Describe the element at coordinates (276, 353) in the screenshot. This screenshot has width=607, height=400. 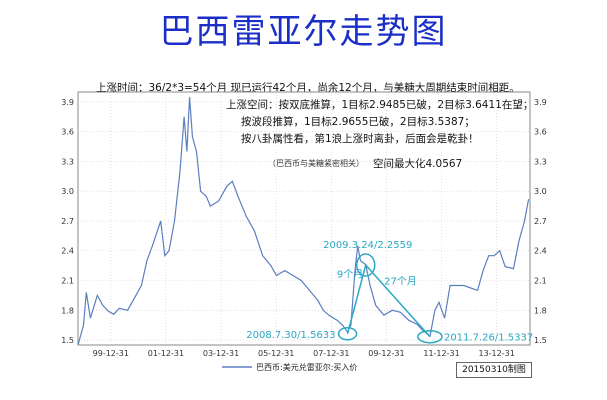
I see `x-tick-label: 05-12-31` at that location.